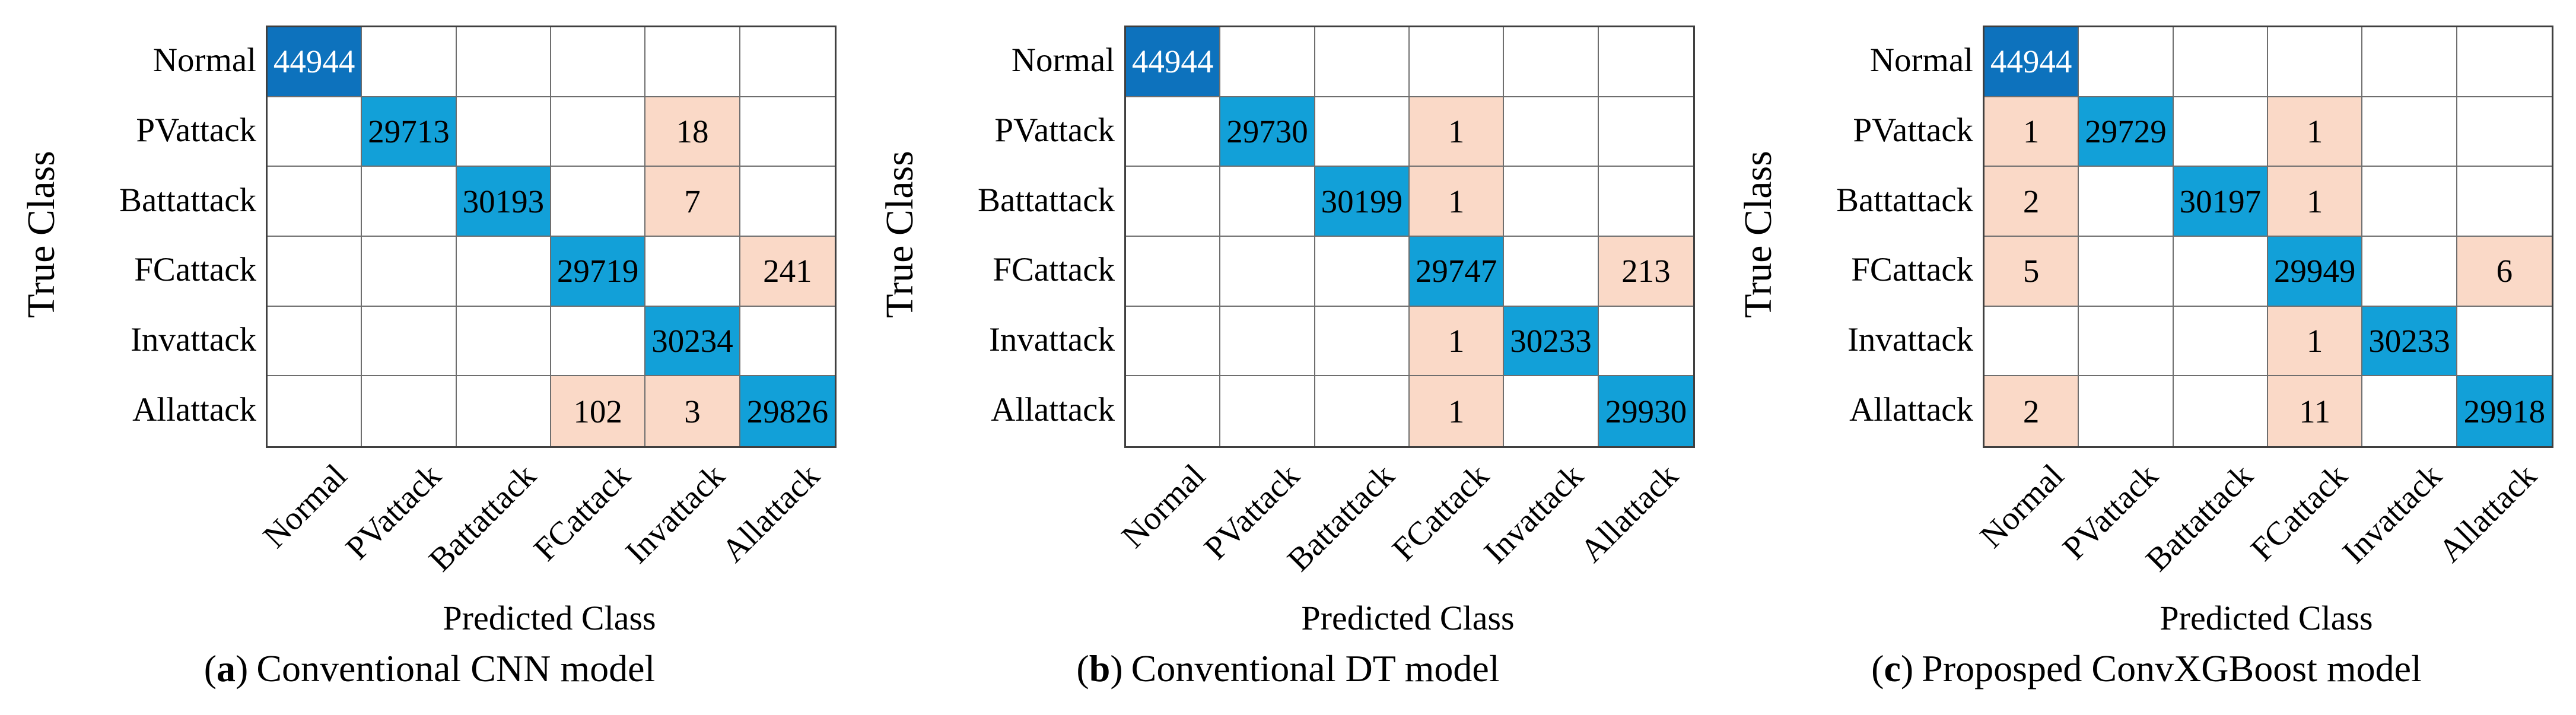 Image resolution: width=2576 pixels, height=715 pixels. What do you see at coordinates (2315, 271) in the screenshot?
I see `matrix-cell: 29949` at bounding box center [2315, 271].